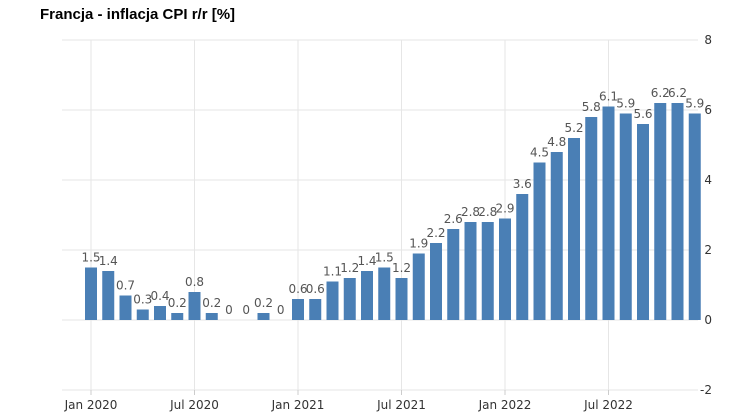 This screenshot has width=750, height=417. Describe the element at coordinates (453, 219) in the screenshot. I see `data-label: 2.6` at that location.